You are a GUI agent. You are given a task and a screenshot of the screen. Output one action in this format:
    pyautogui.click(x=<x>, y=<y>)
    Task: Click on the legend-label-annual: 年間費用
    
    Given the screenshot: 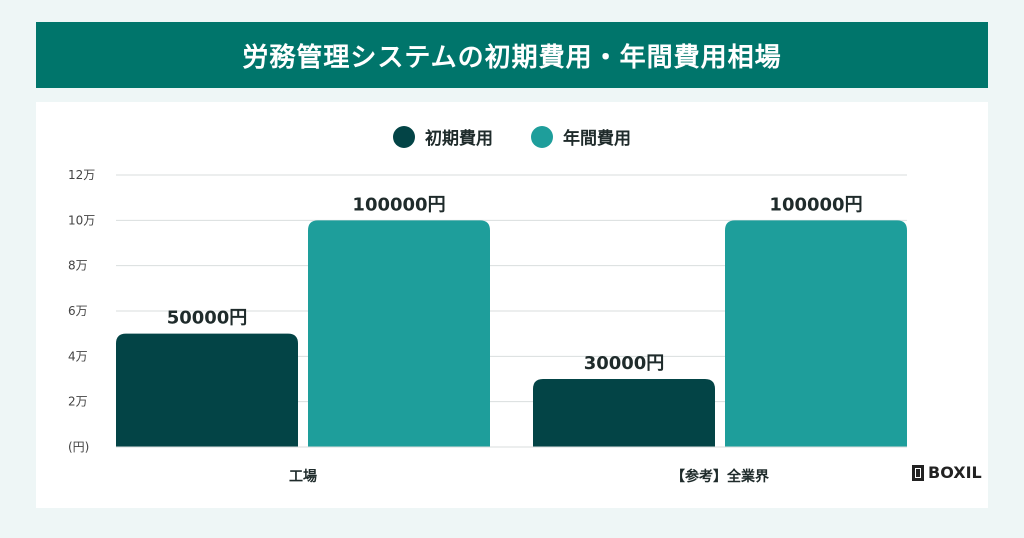 What is the action you would take?
    pyautogui.click(x=597, y=139)
    